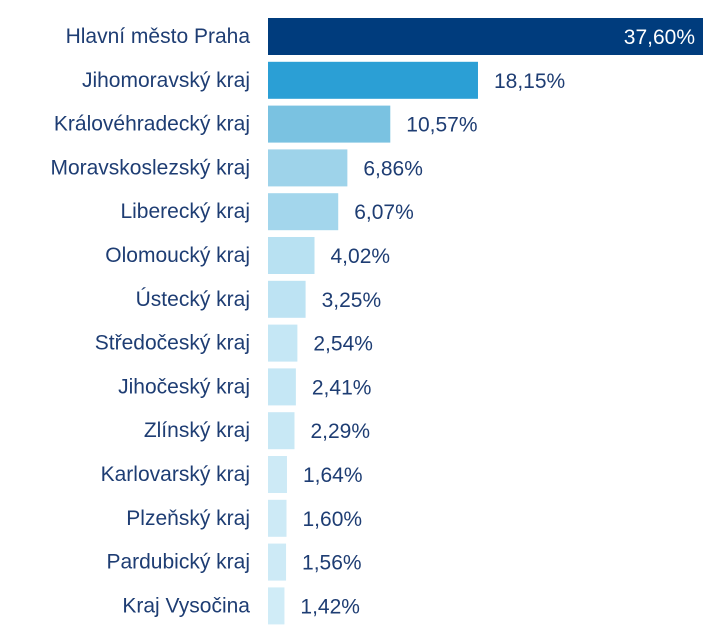 This screenshot has width=705, height=625. I want to click on value-label: 1,60%, so click(333, 519).